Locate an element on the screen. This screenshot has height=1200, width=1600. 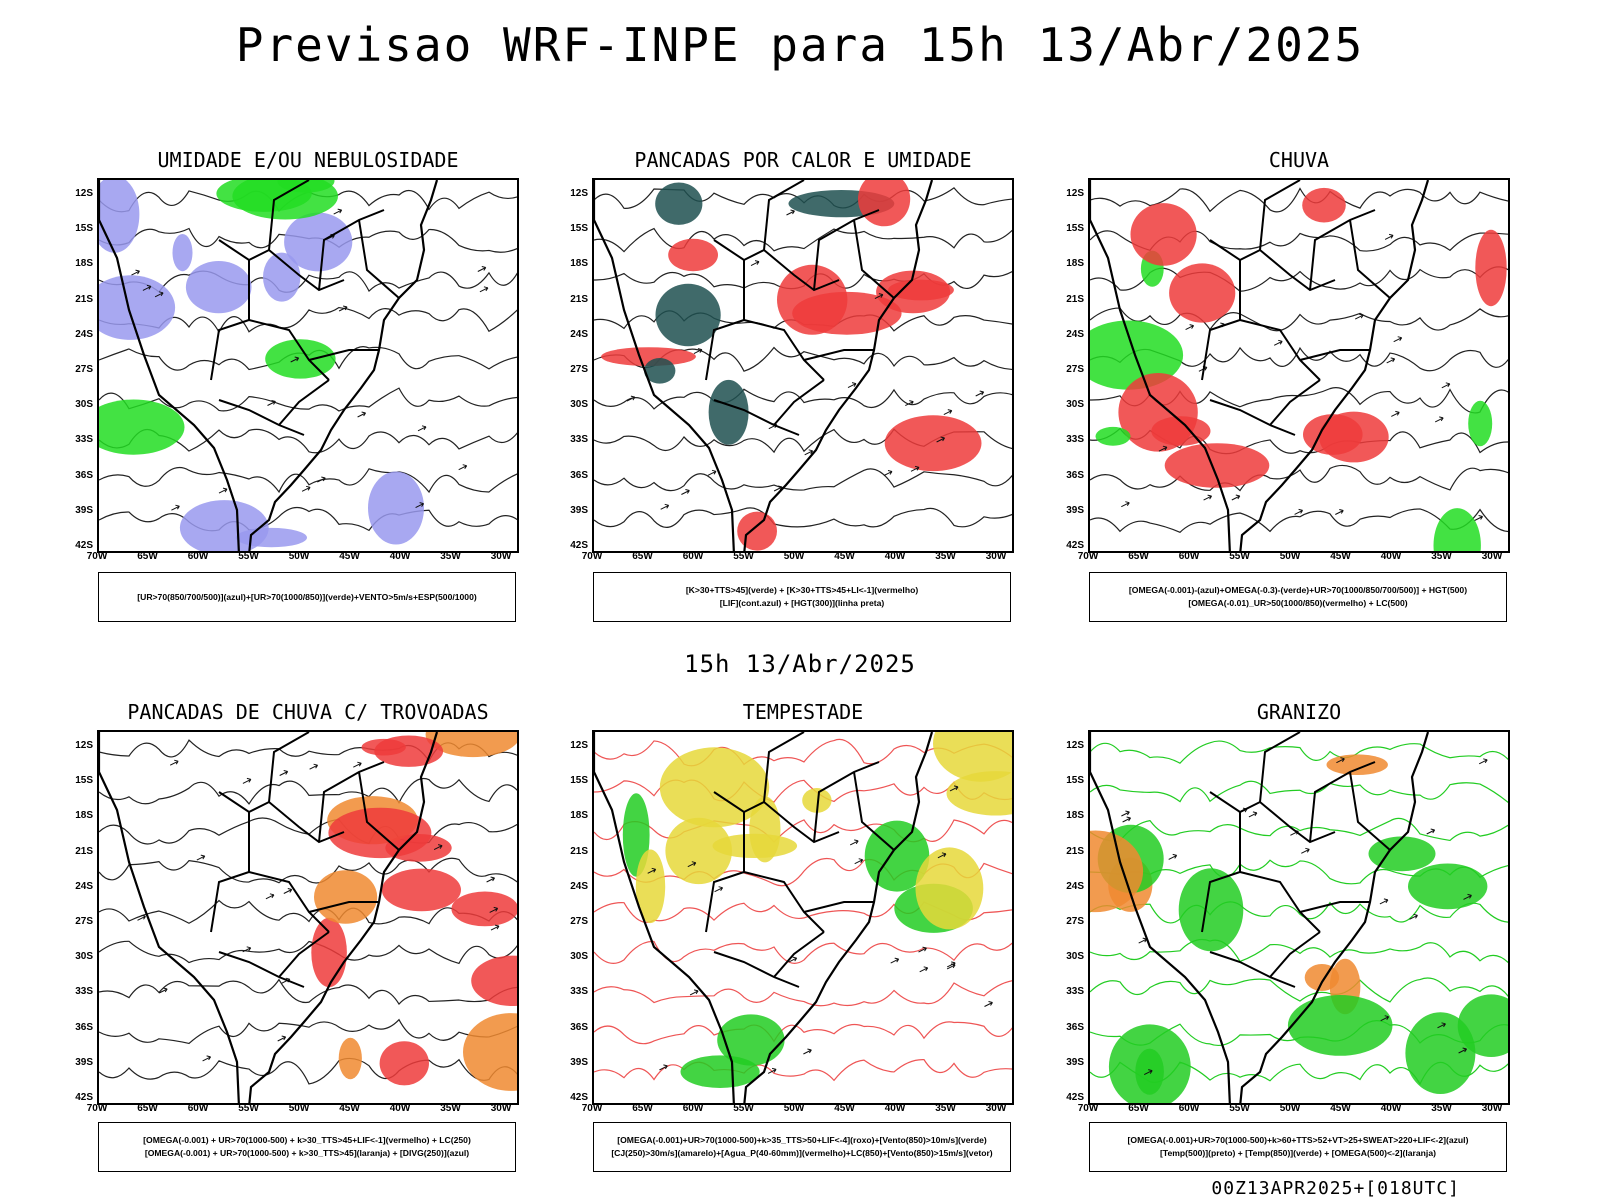
longitude-tick-label: 55W is located at coordinates (743, 556).